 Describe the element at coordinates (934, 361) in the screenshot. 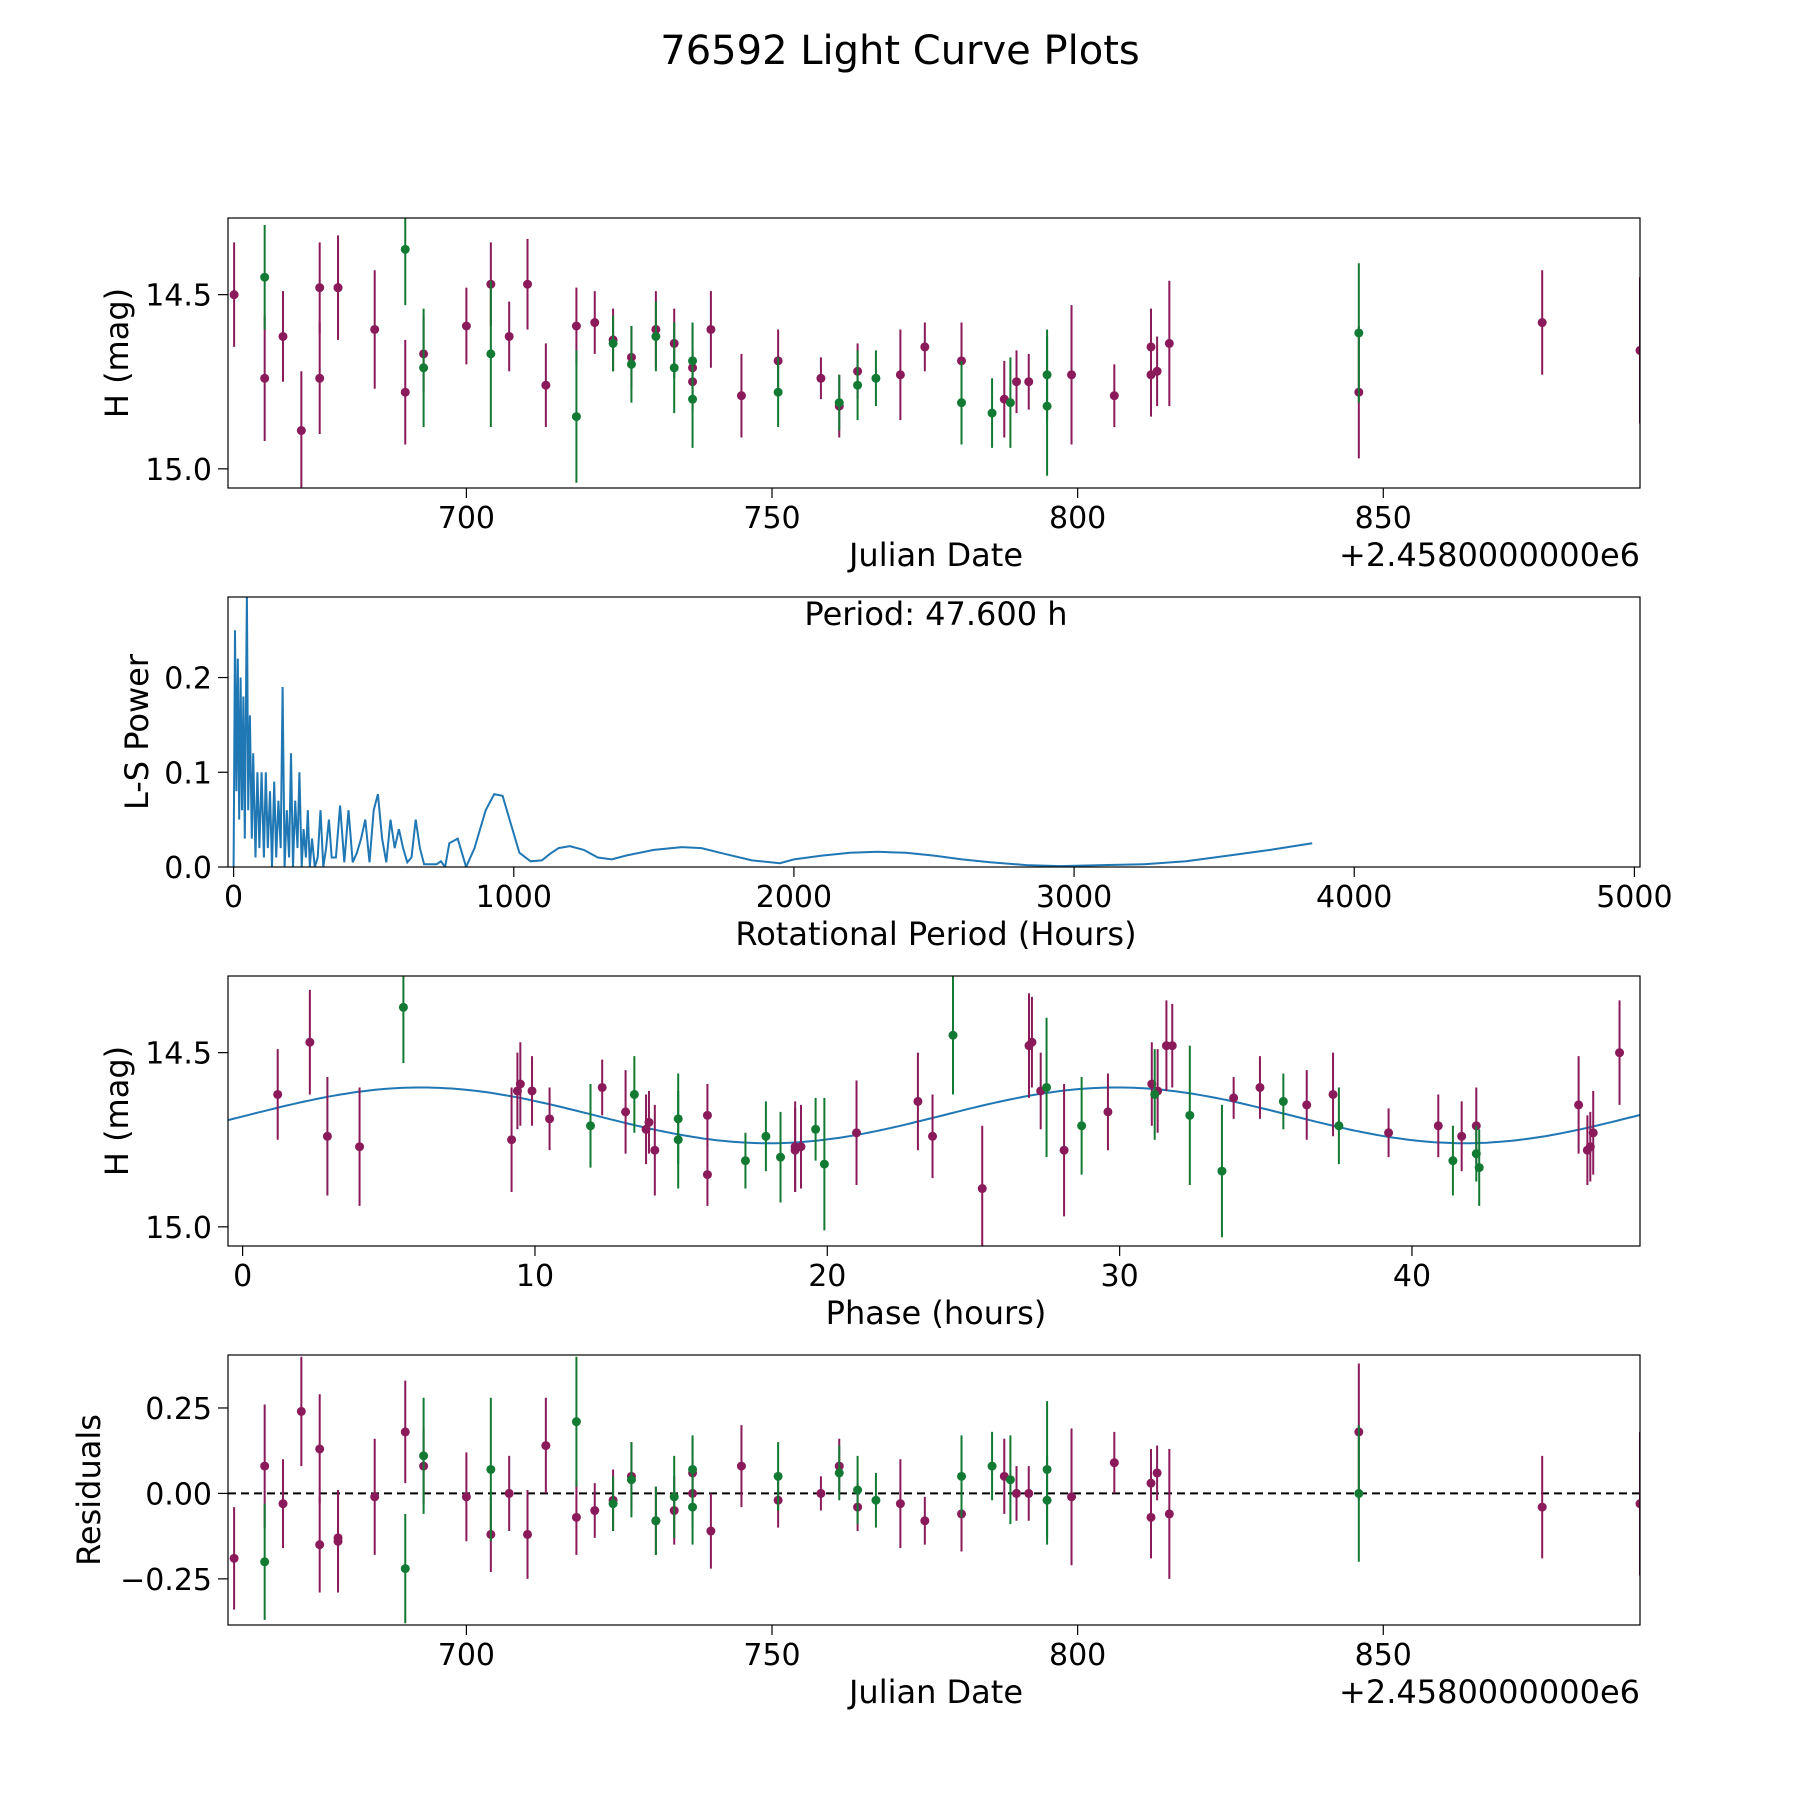

I see `lightcurve-series-magenta` at that location.